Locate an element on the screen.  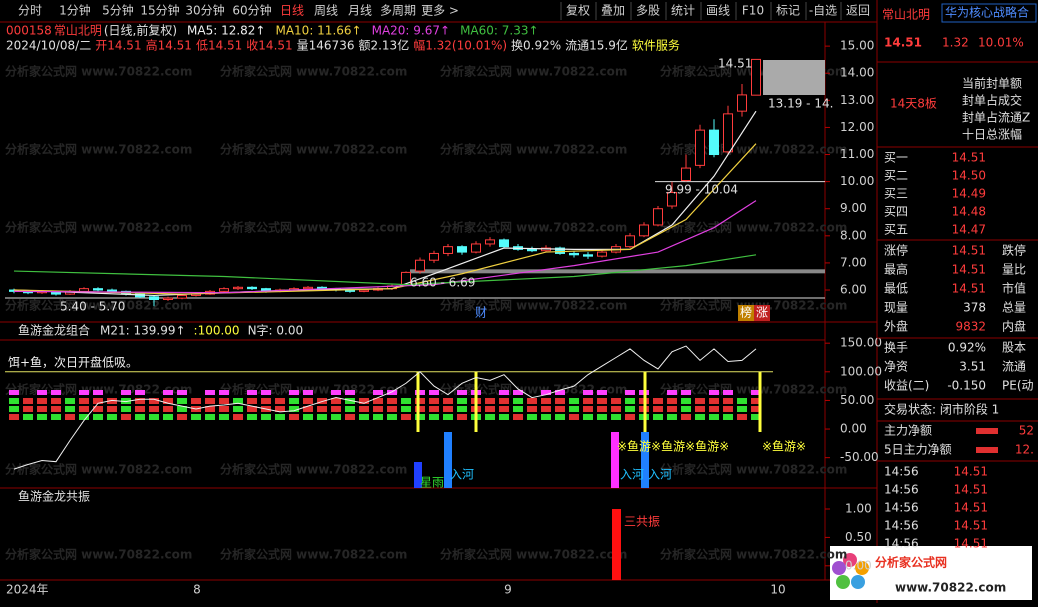
panel-legend: N字: 0.00 is located at coordinates (276, 330).